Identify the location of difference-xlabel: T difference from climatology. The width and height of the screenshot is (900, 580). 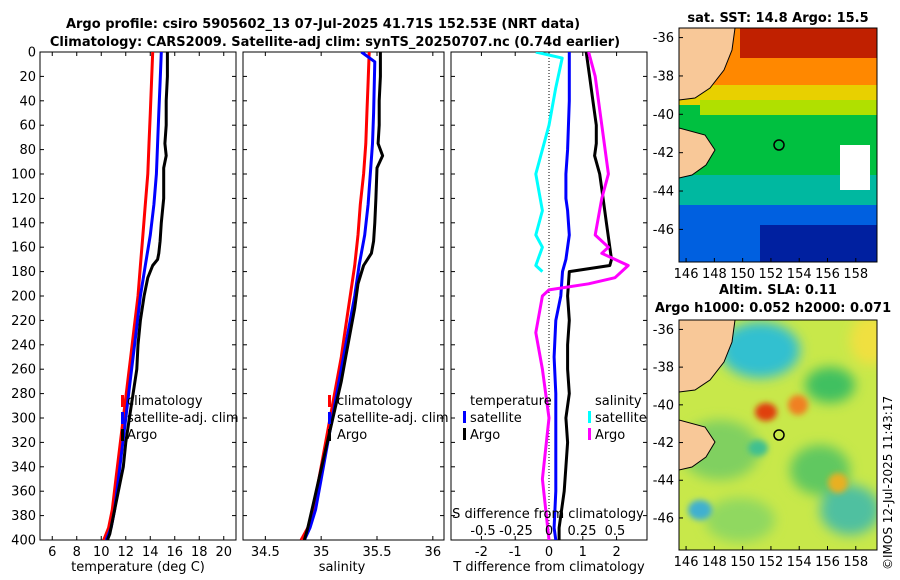
(548, 567).